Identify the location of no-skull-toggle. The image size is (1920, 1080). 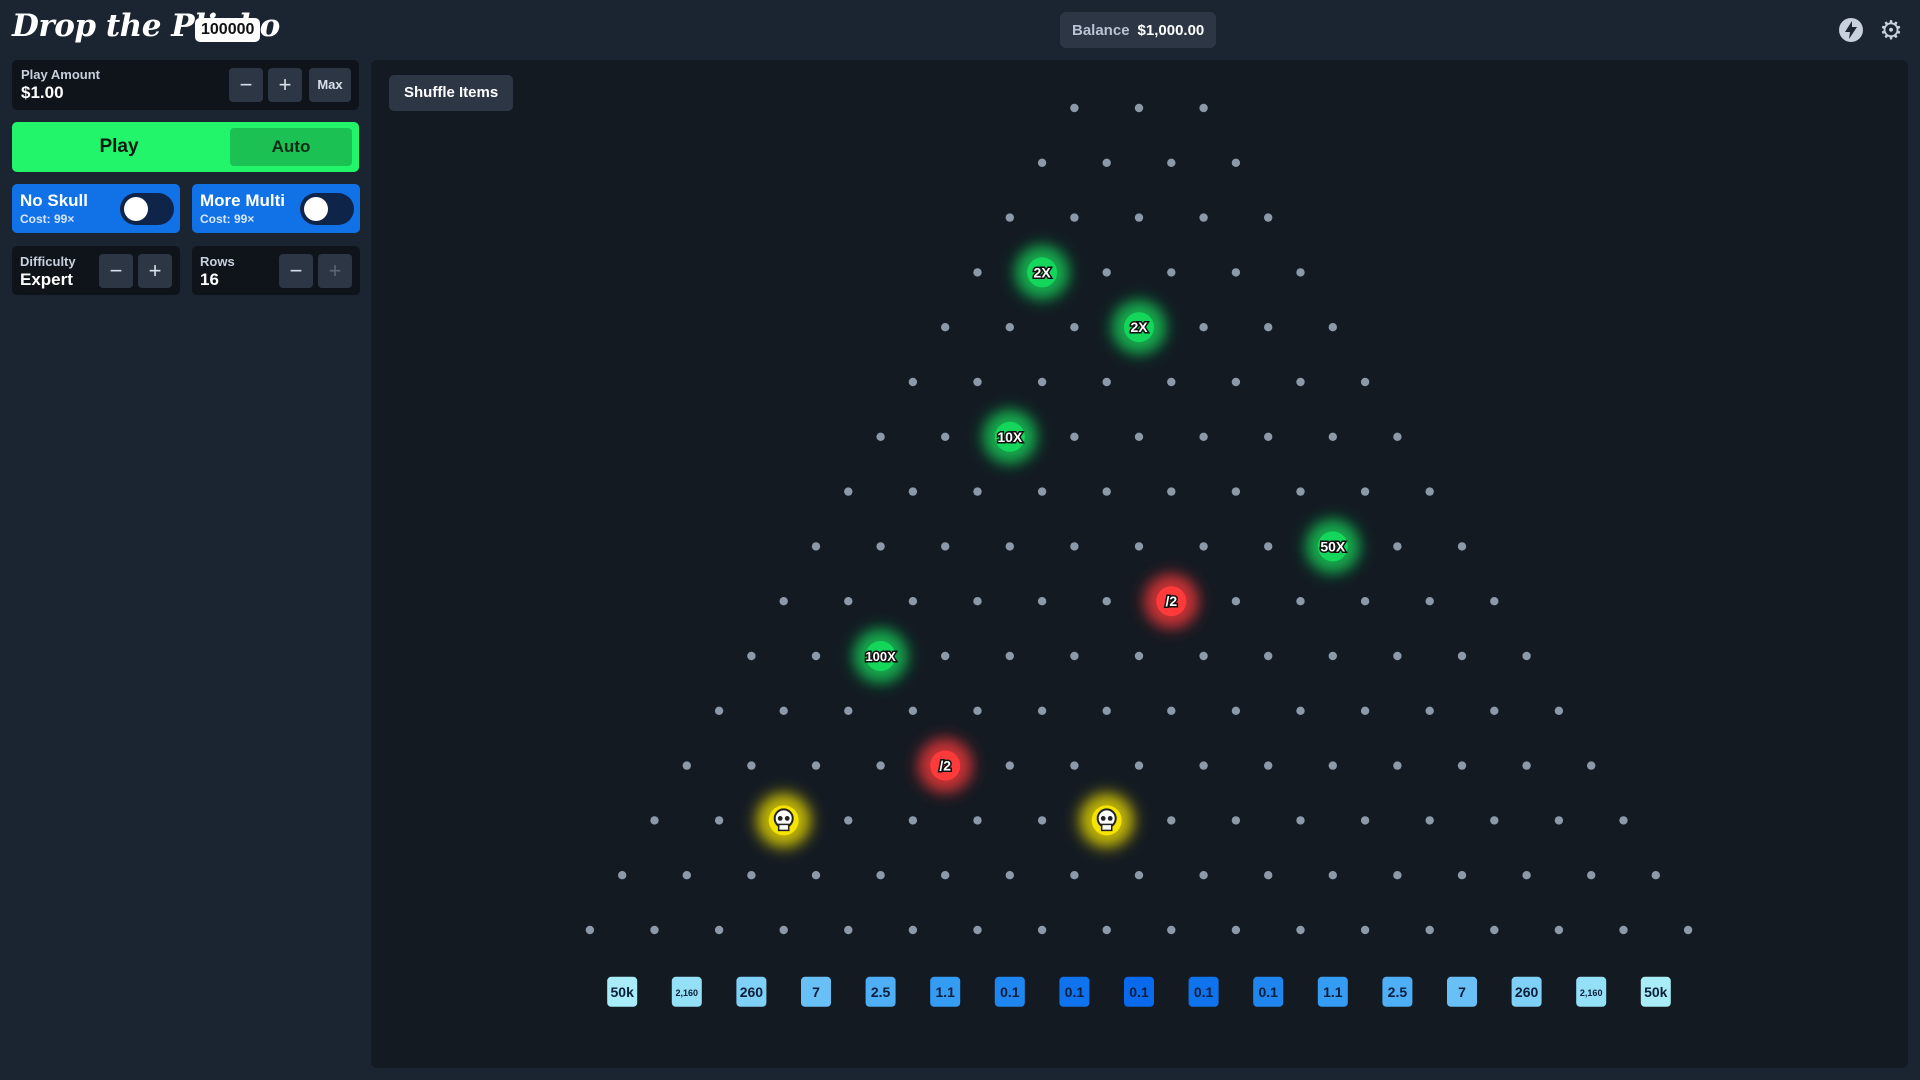
(147, 209).